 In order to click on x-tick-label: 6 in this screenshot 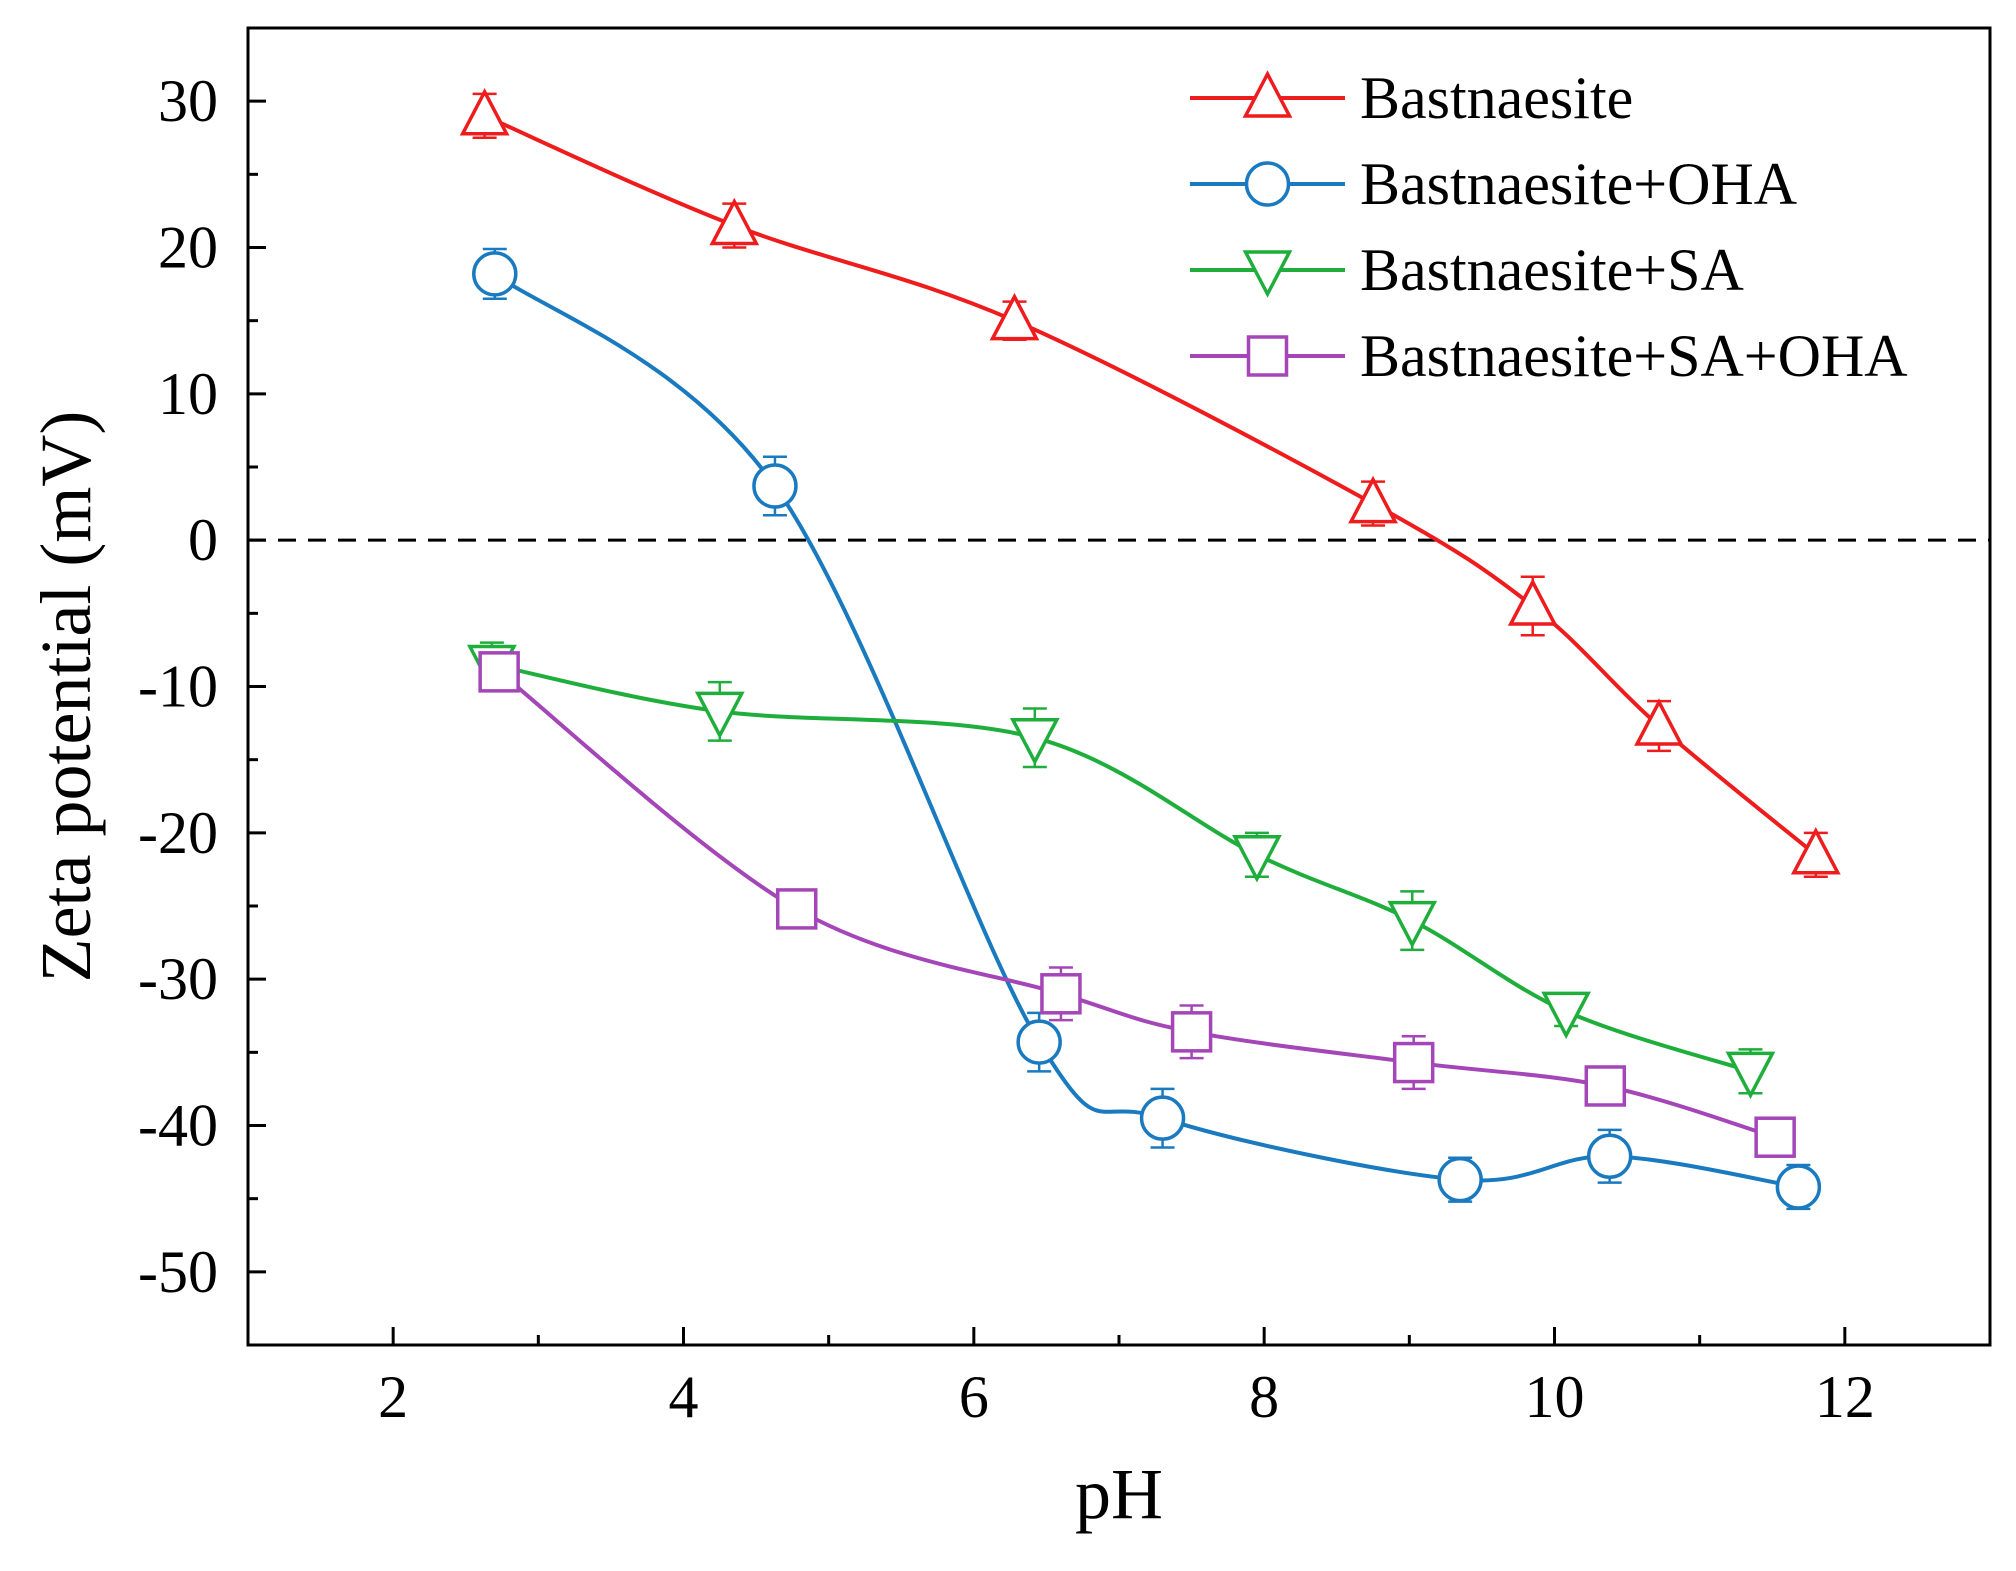, I will do `click(974, 1397)`.